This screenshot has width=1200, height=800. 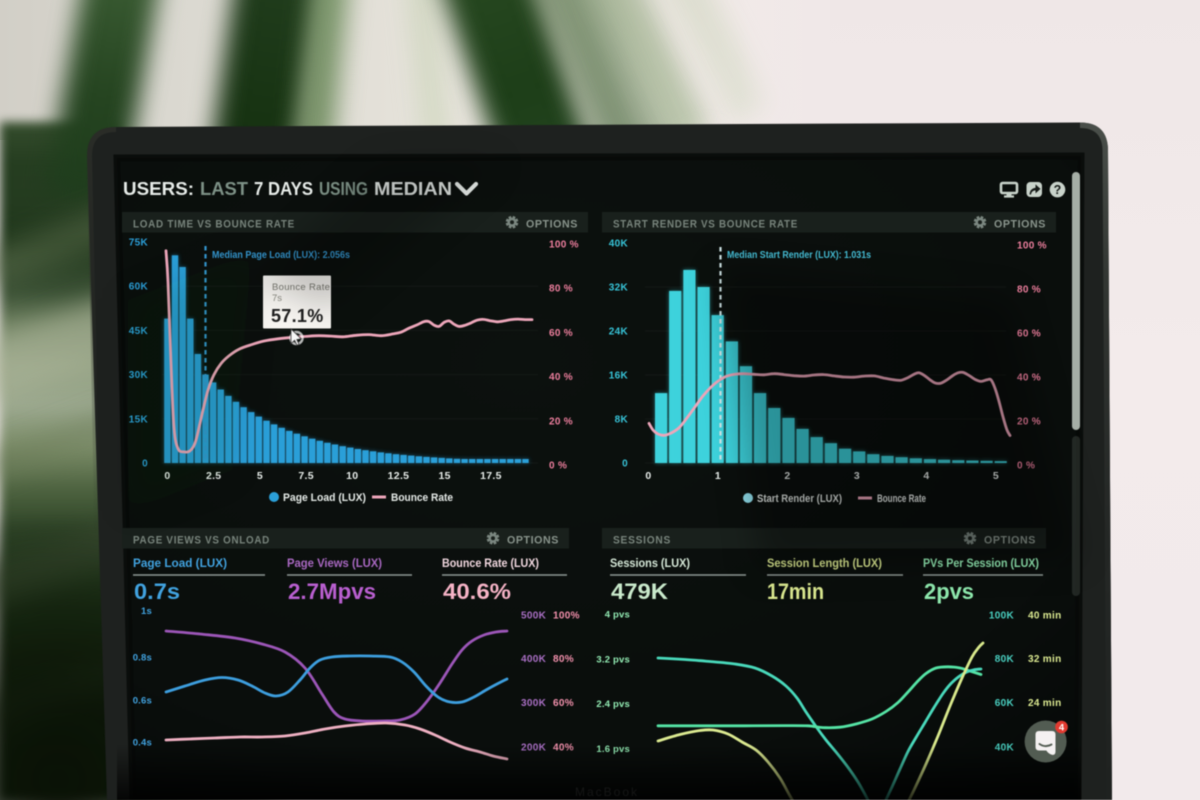 What do you see at coordinates (352, 476) in the screenshot?
I see `svg-text: 10` at bounding box center [352, 476].